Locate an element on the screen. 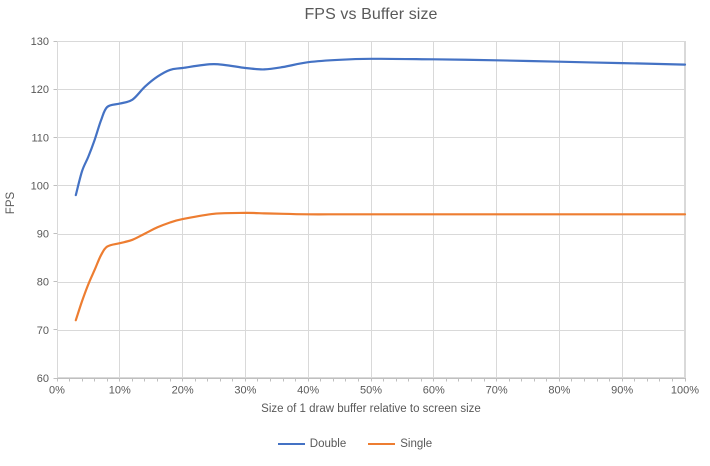 The image size is (710, 466). y-tick-label: 80 is located at coordinates (43, 283).